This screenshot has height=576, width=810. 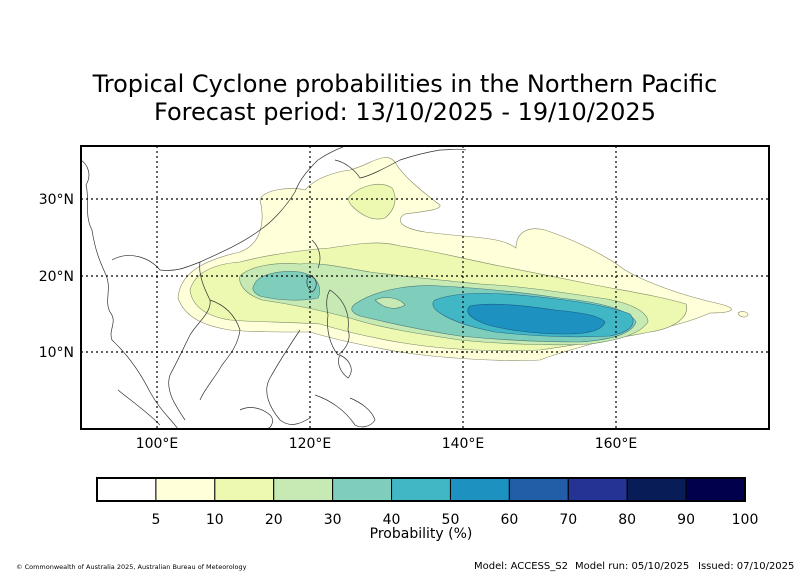 What do you see at coordinates (427, 509) in the screenshot?
I see `colorbar: 5 10 20 30 40 50 60 70 80 90 100 Probability (%)` at bounding box center [427, 509].